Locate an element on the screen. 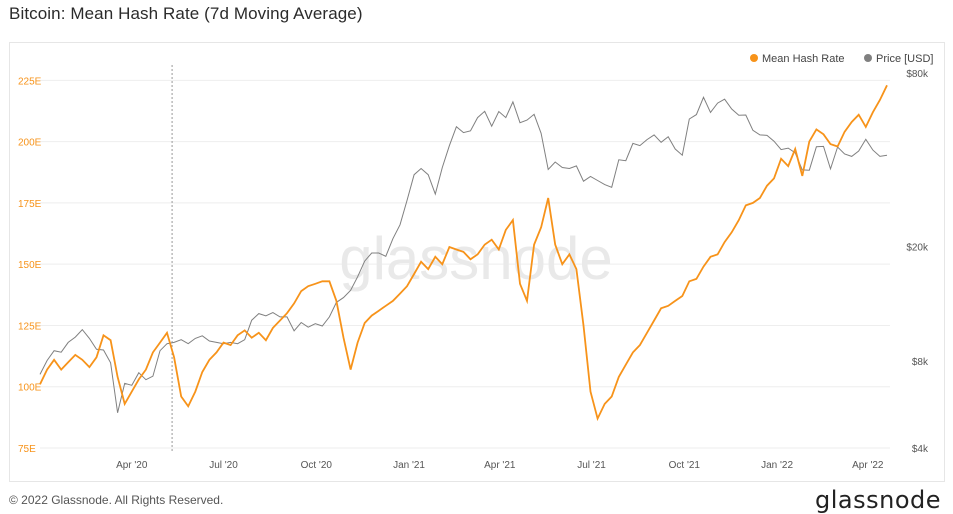 The height and width of the screenshot is (514, 953). x-tick-label: Oct '21 is located at coordinates (685, 465).